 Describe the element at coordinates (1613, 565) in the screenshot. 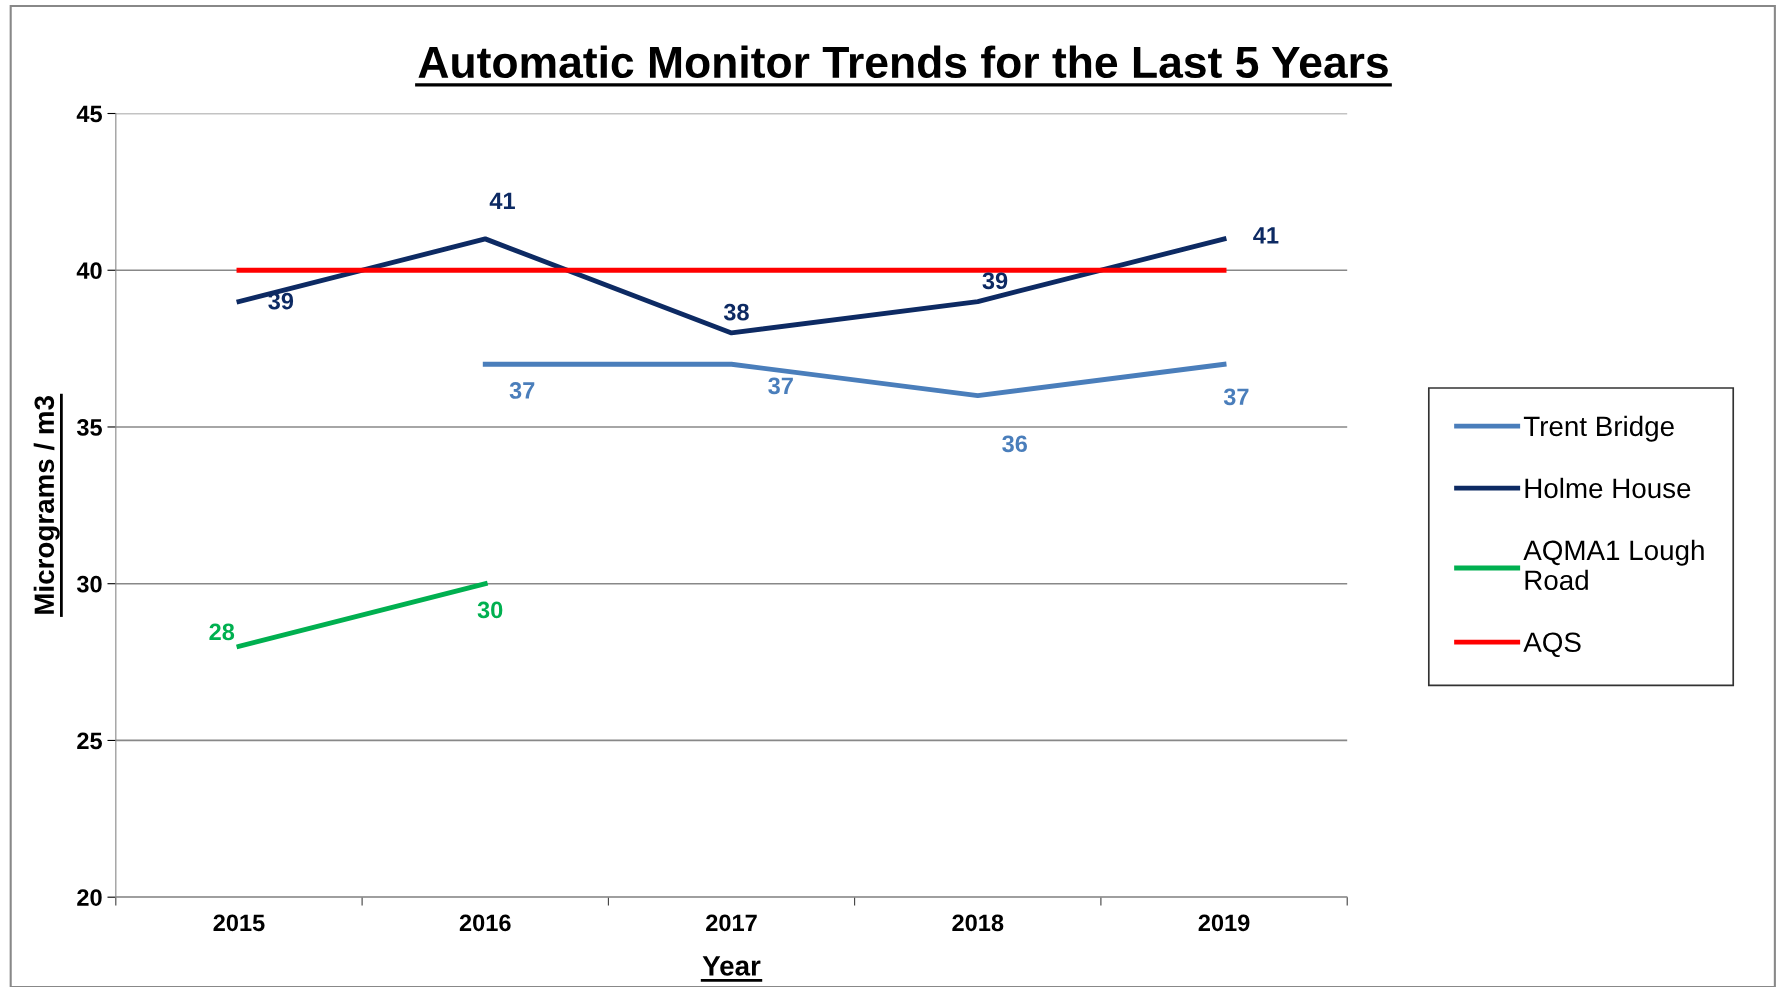

I see `legend-label: AQMA1 Lough Road` at that location.